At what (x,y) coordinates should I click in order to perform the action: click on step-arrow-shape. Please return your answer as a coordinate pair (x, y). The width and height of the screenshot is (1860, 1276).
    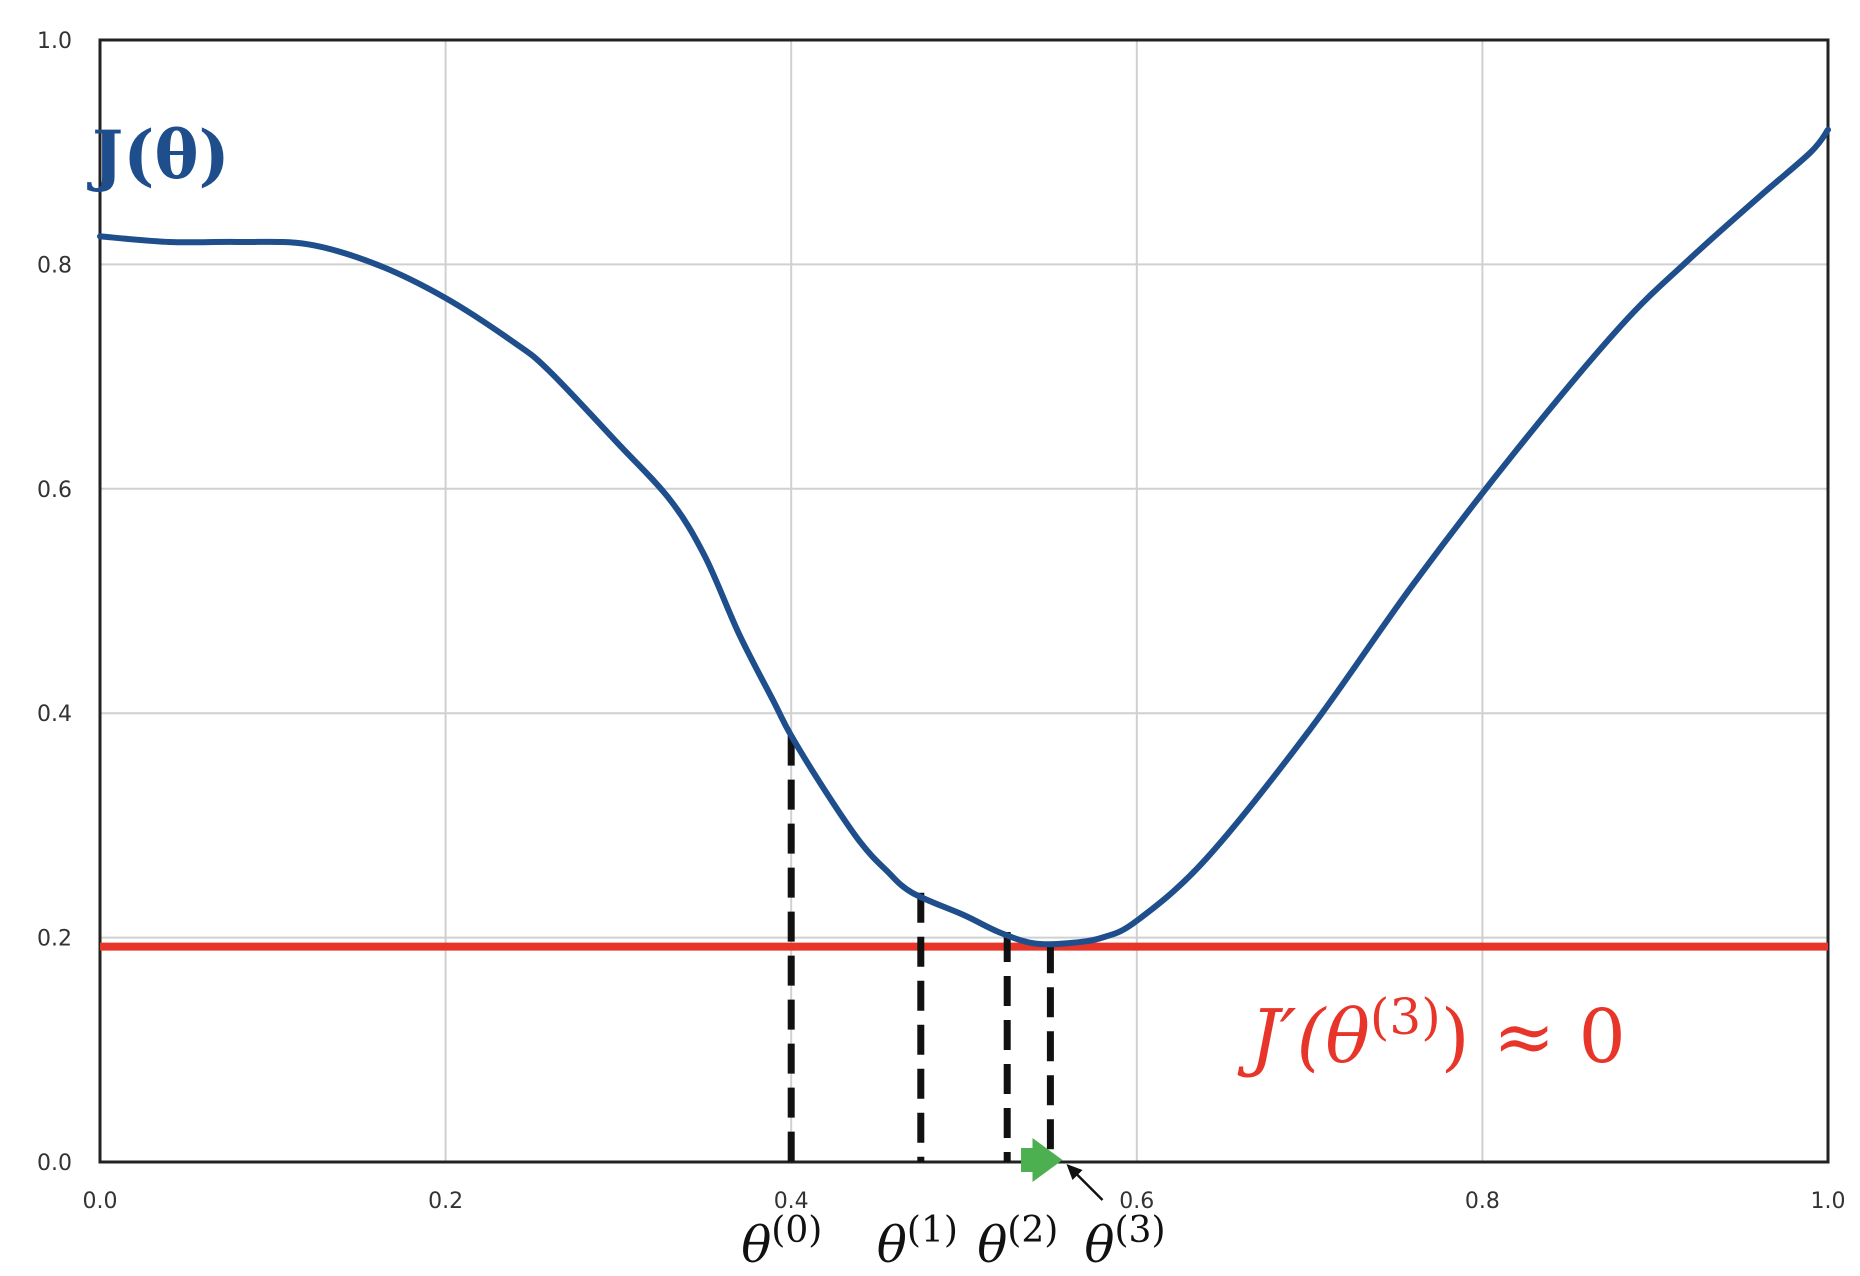
    Looking at the image, I should click on (1042, 1160).